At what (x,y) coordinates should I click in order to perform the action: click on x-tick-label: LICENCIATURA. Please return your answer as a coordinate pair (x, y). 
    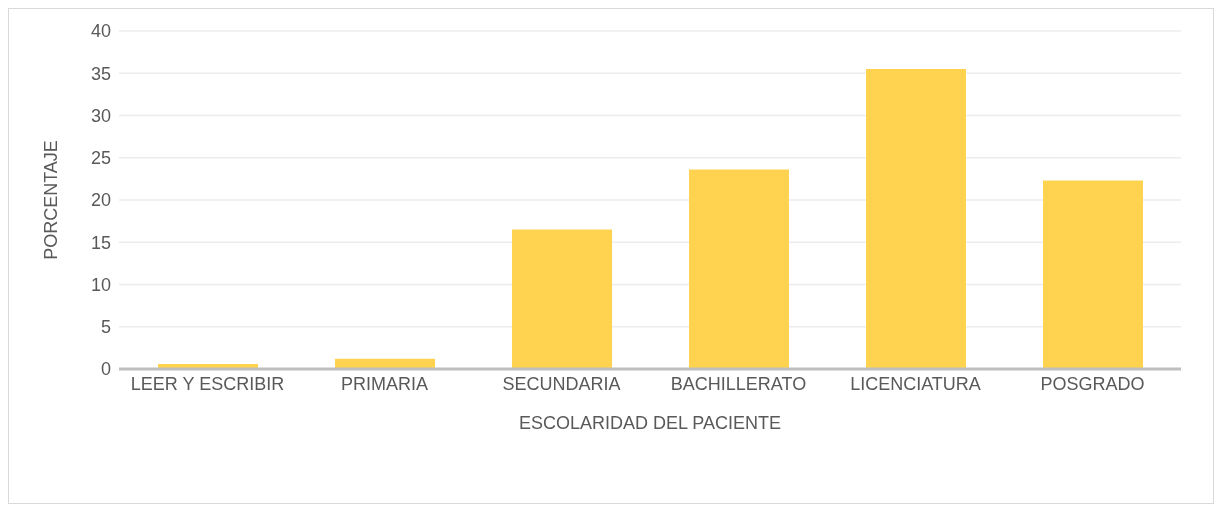
    Looking at the image, I should click on (915, 383).